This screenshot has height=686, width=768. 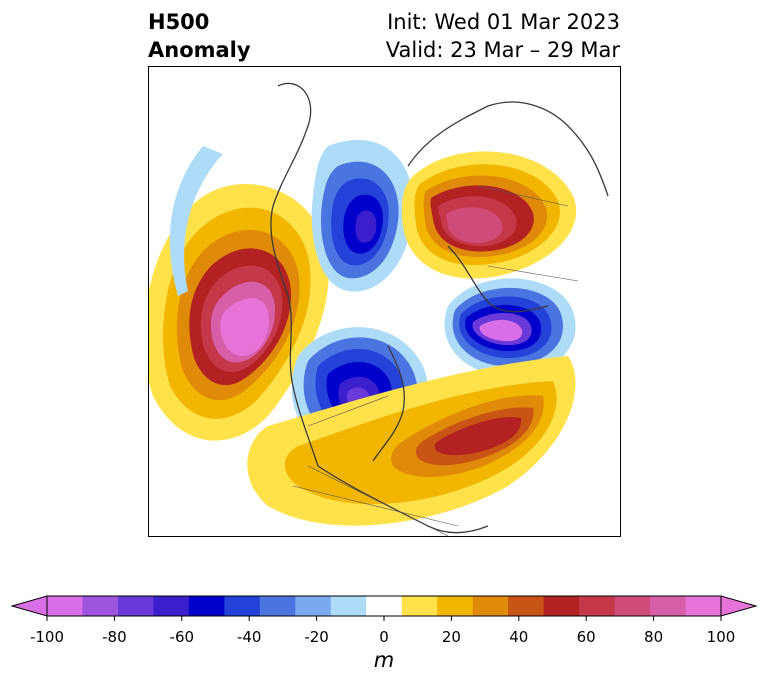 What do you see at coordinates (721, 637) in the screenshot?
I see `colorbar-tick-label: 100` at bounding box center [721, 637].